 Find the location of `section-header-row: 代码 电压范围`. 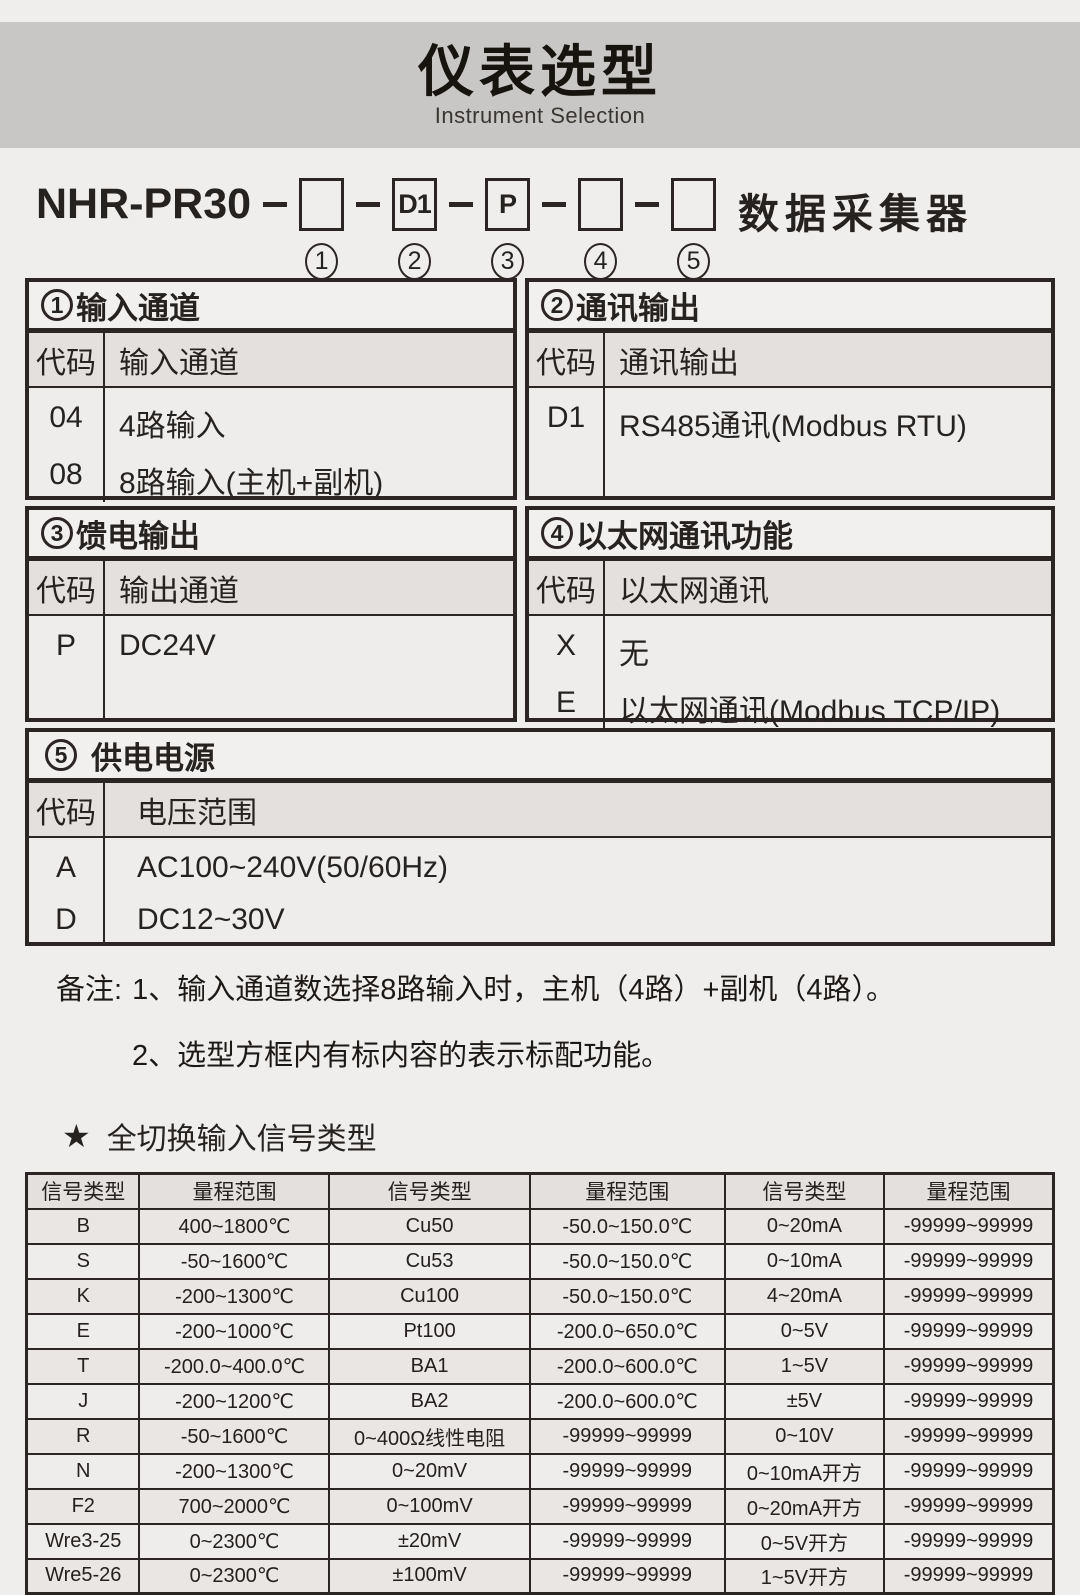

section-header-row: 代码 电压范围 is located at coordinates (540, 810).